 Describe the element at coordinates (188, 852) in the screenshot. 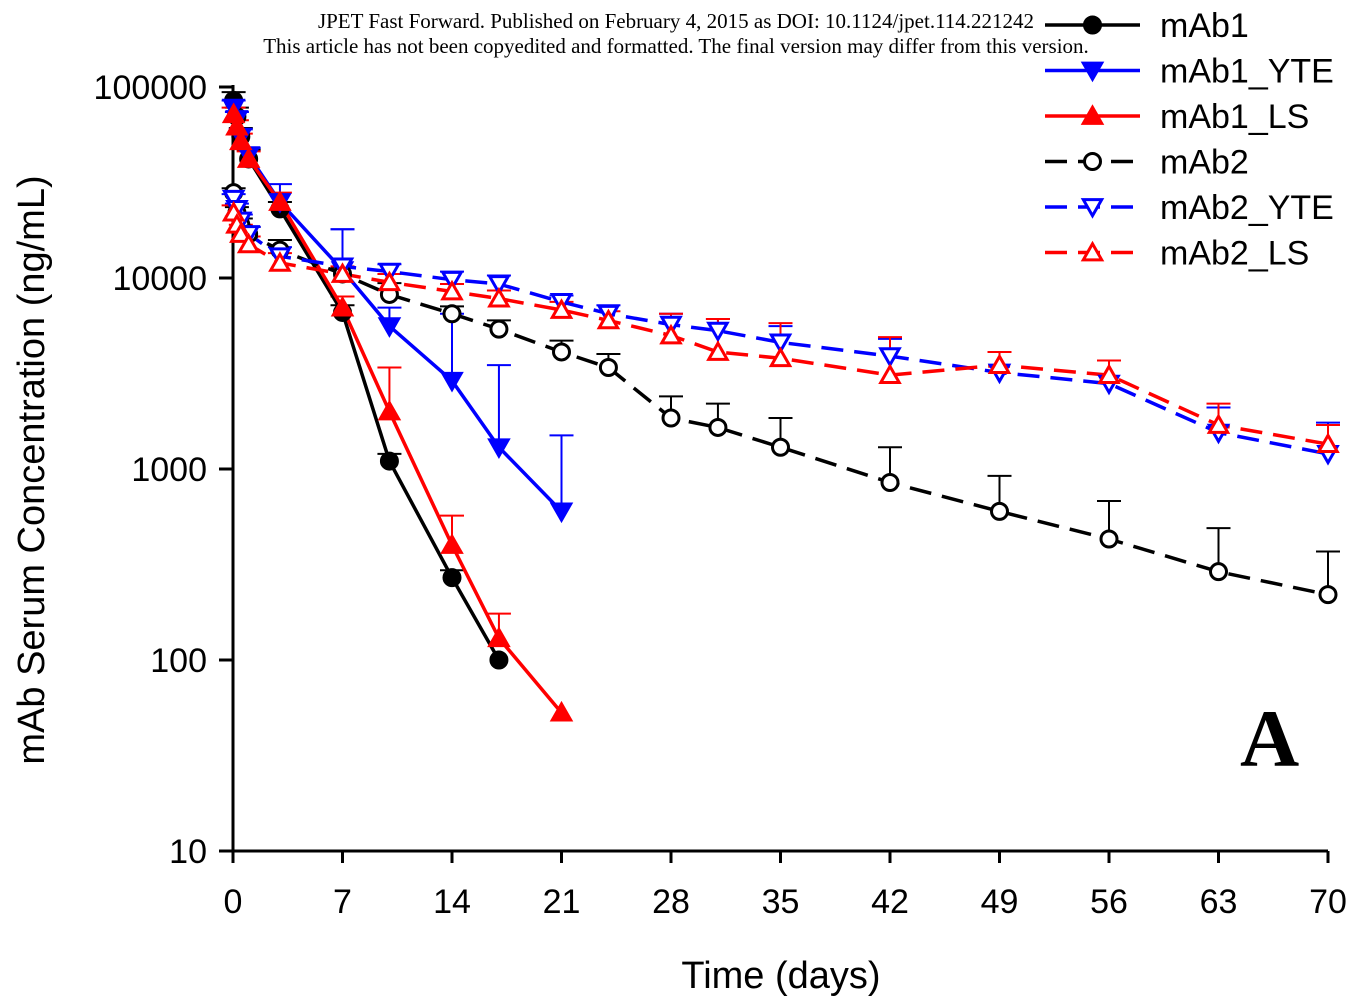

I see `y-tick-label: 10` at that location.